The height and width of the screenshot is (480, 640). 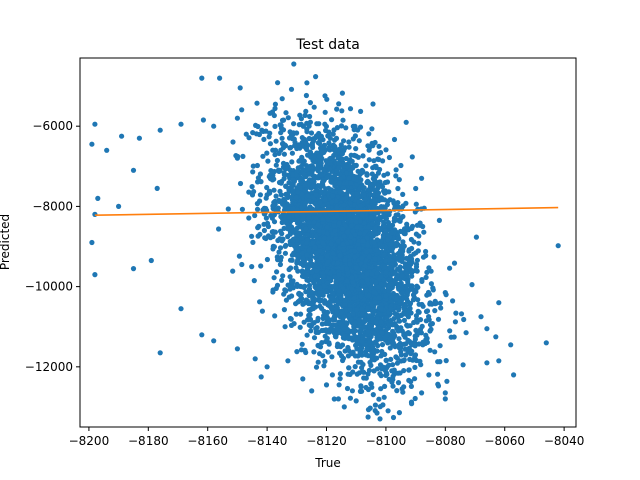 I want to click on x-axis-label: True, so click(x=327, y=463).